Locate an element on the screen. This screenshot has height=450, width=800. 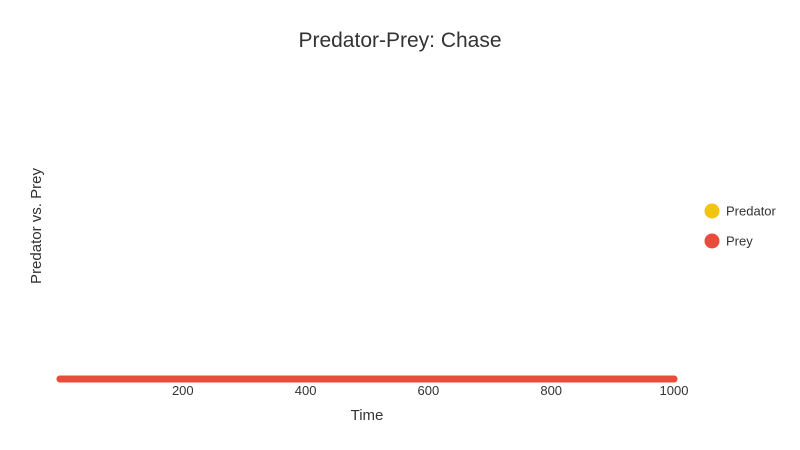
legend-item-predator: Predator is located at coordinates (740, 211).